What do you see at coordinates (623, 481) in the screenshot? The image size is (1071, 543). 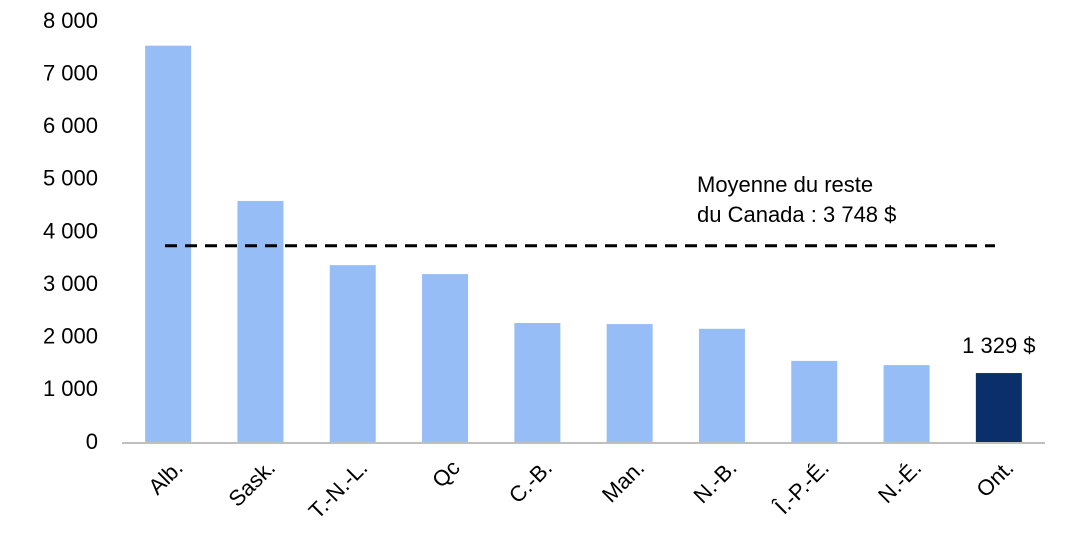 I see `x-tick-label: Man.` at bounding box center [623, 481].